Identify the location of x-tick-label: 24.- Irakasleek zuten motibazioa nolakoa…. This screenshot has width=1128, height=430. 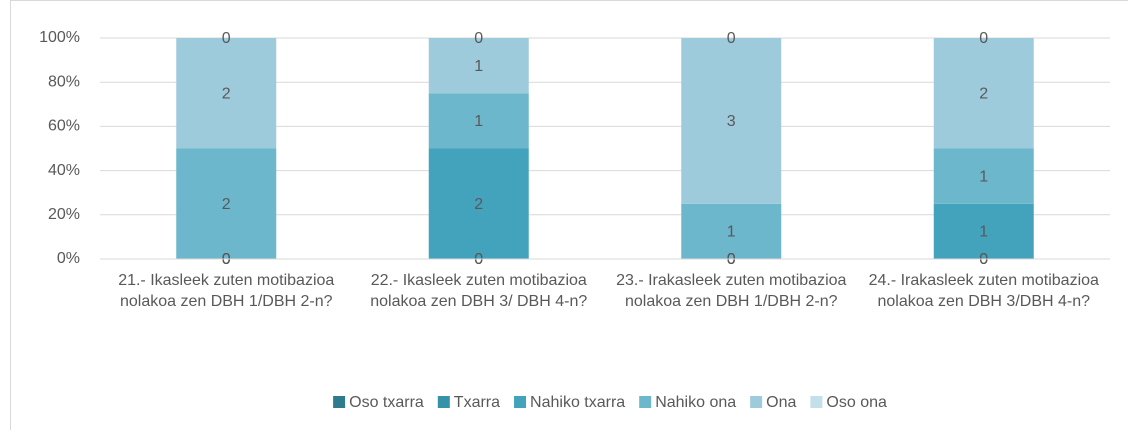
(983, 291).